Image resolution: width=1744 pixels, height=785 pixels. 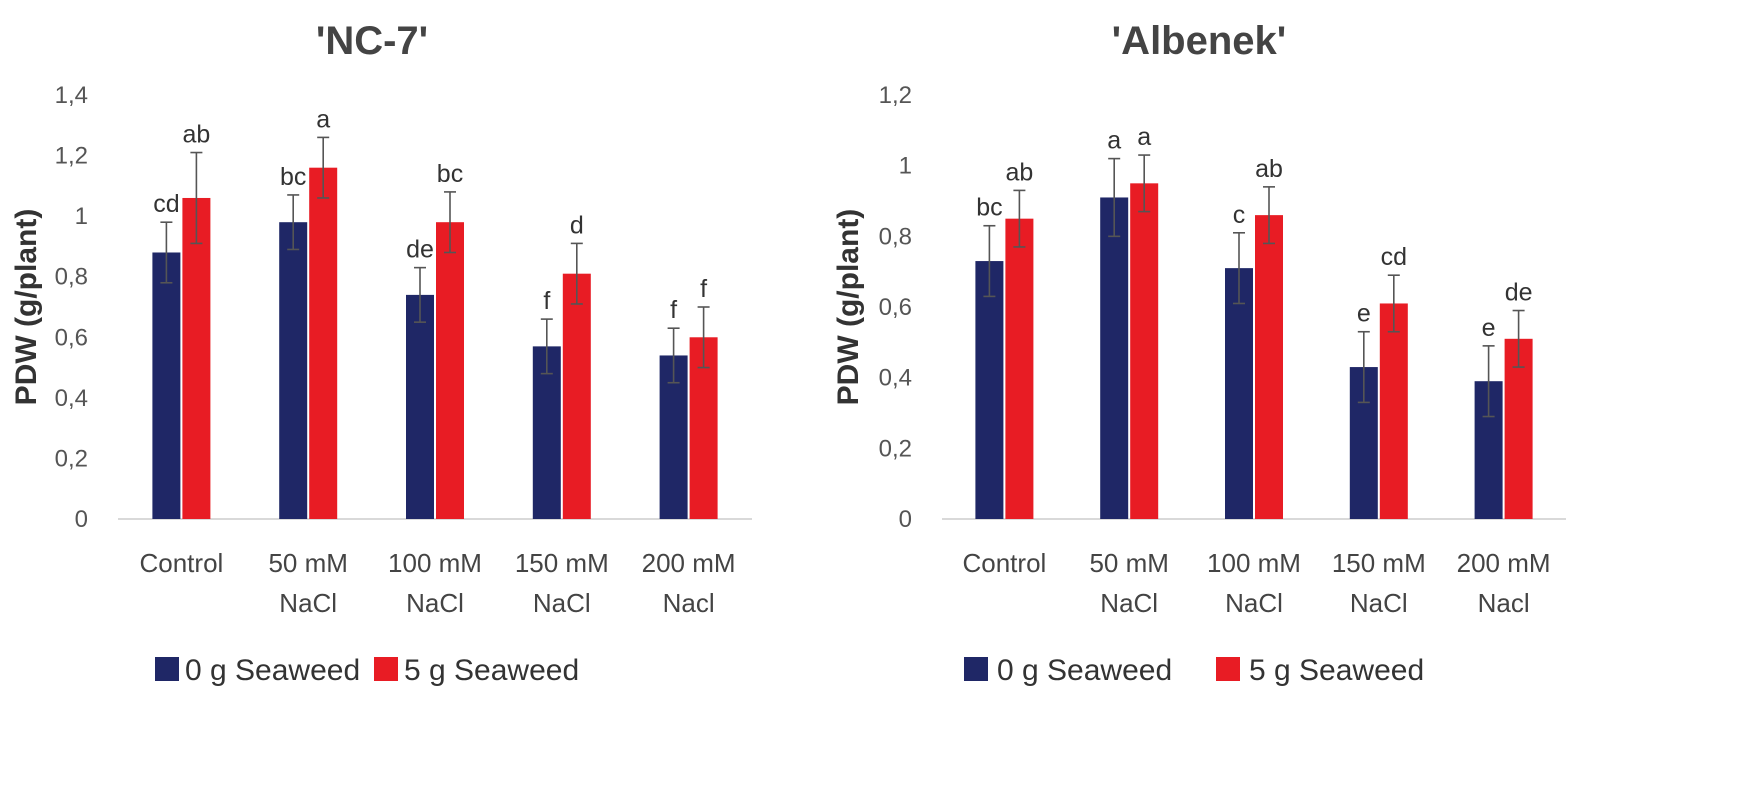 I want to click on category-group: a a 50 mM NaCl, so click(x=1128, y=370).